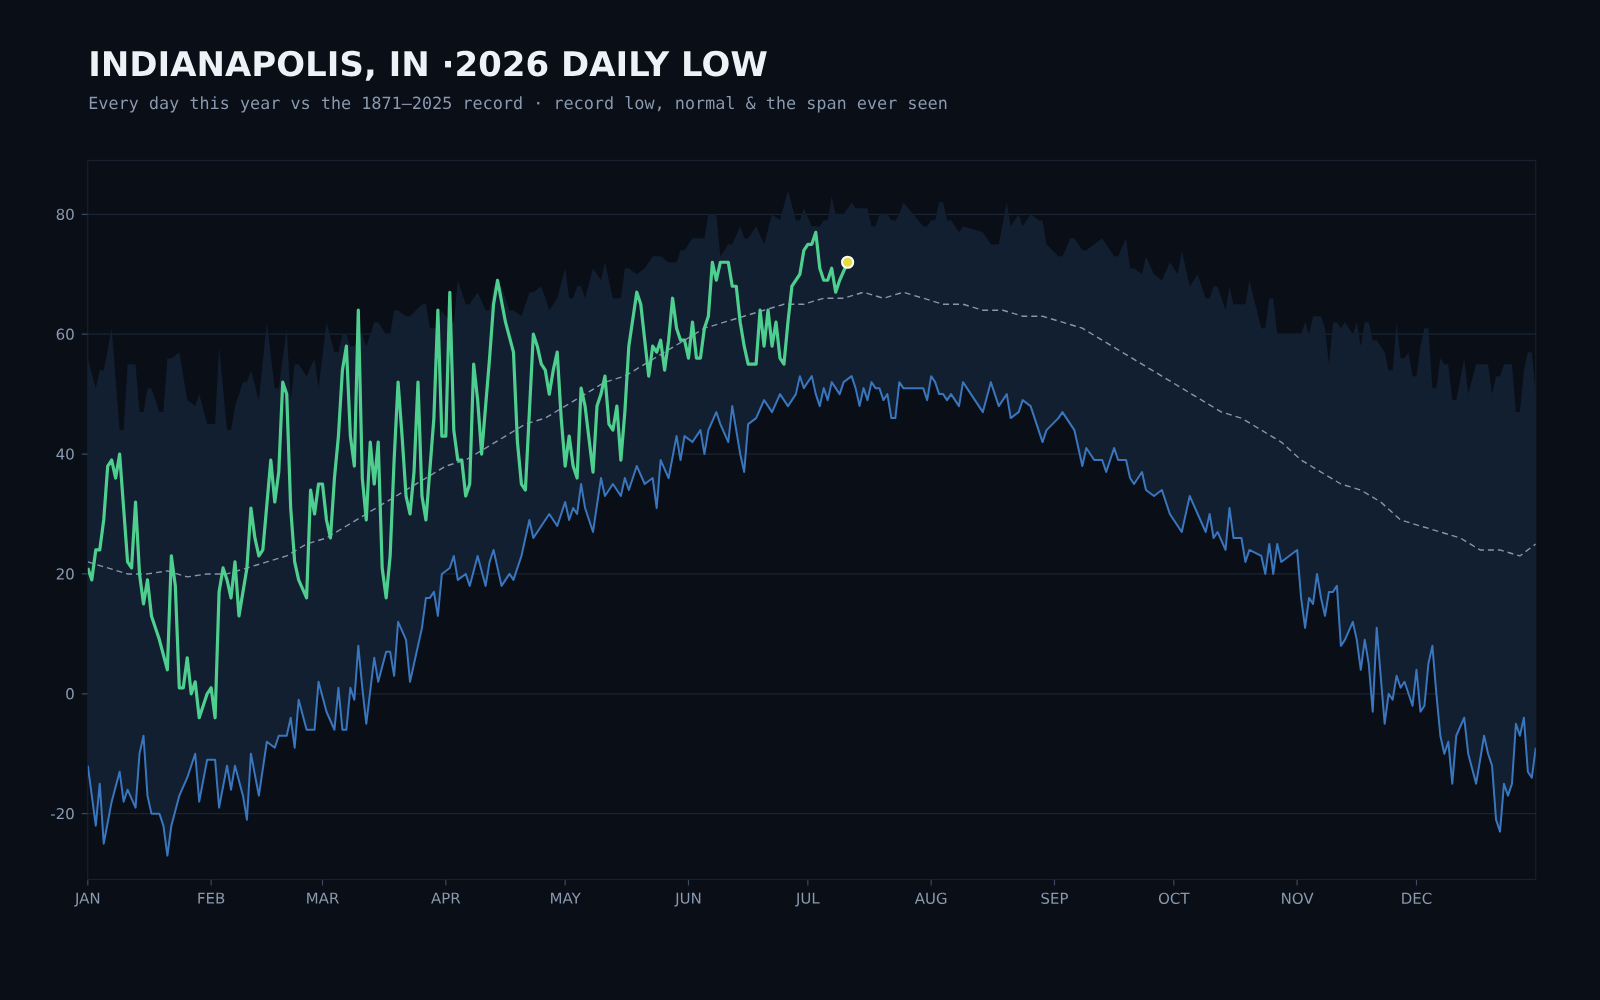  I want to click on x-tick-label: DEC, so click(1417, 898).